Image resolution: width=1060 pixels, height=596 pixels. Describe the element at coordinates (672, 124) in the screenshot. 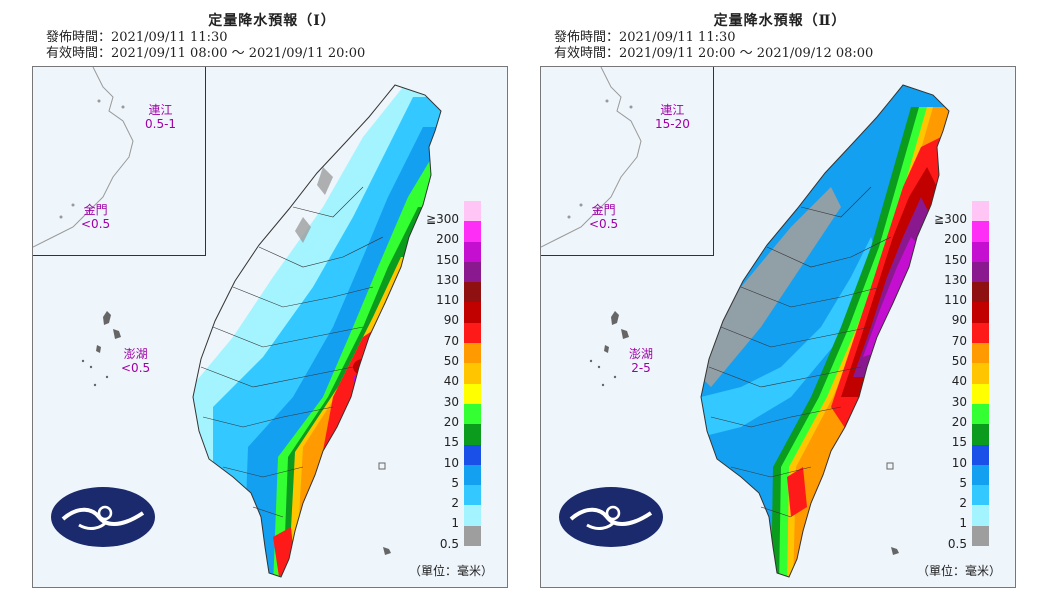

I see `matsu-value: 15-20` at that location.